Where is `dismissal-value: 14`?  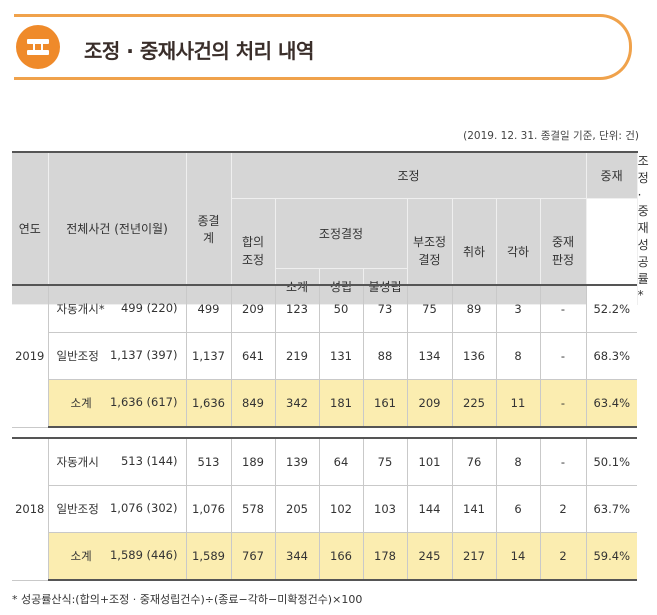 dismissal-value: 14 is located at coordinates (518, 556).